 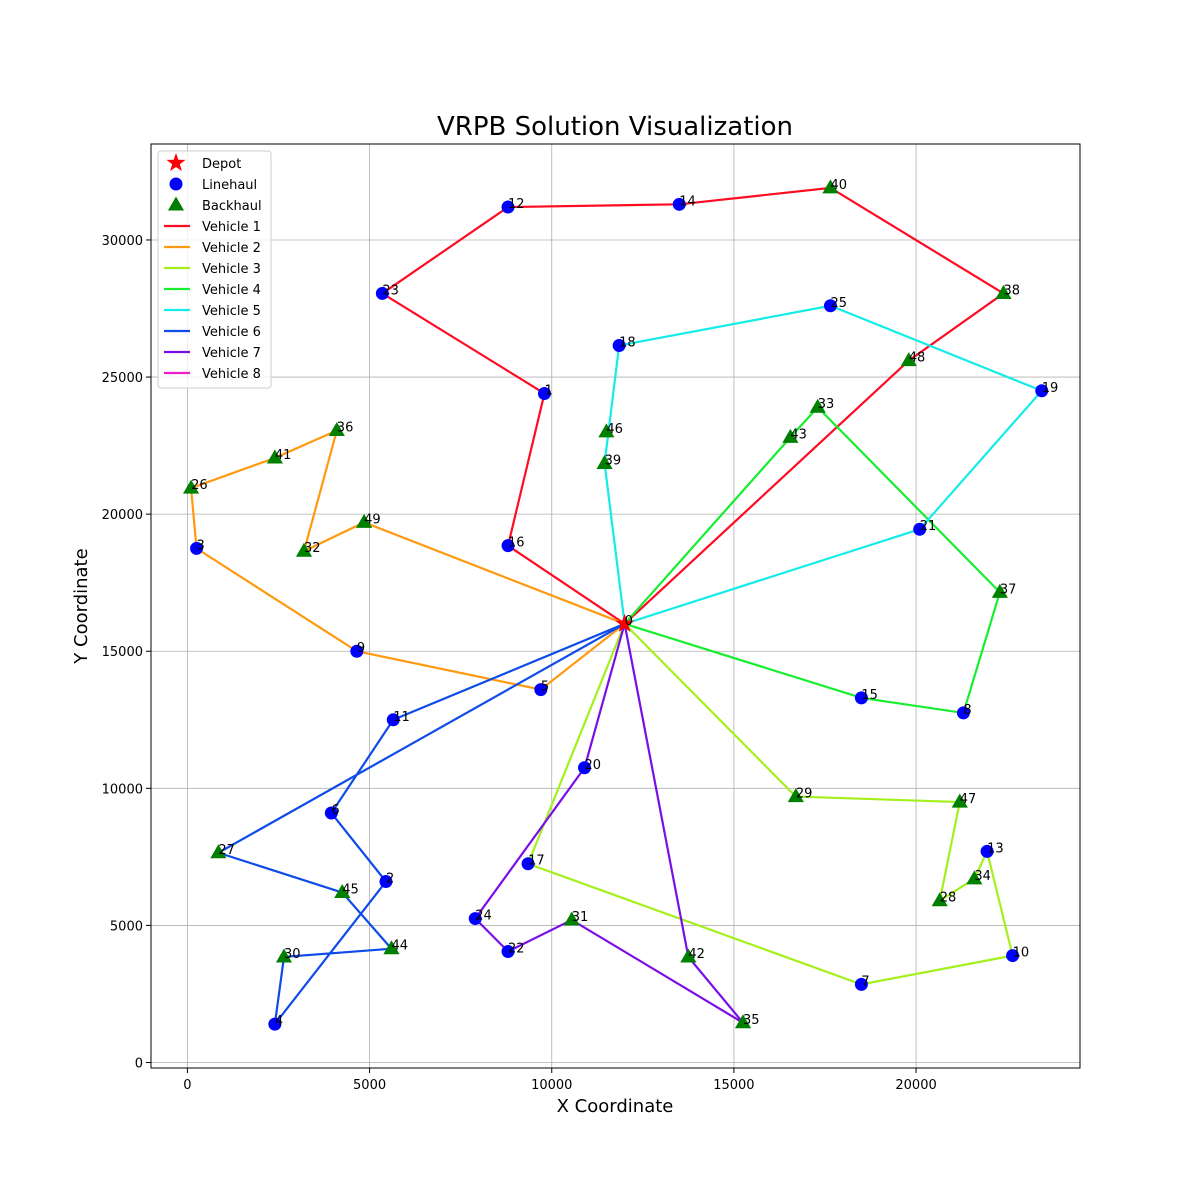 I want to click on node-label: 41, so click(x=283, y=455).